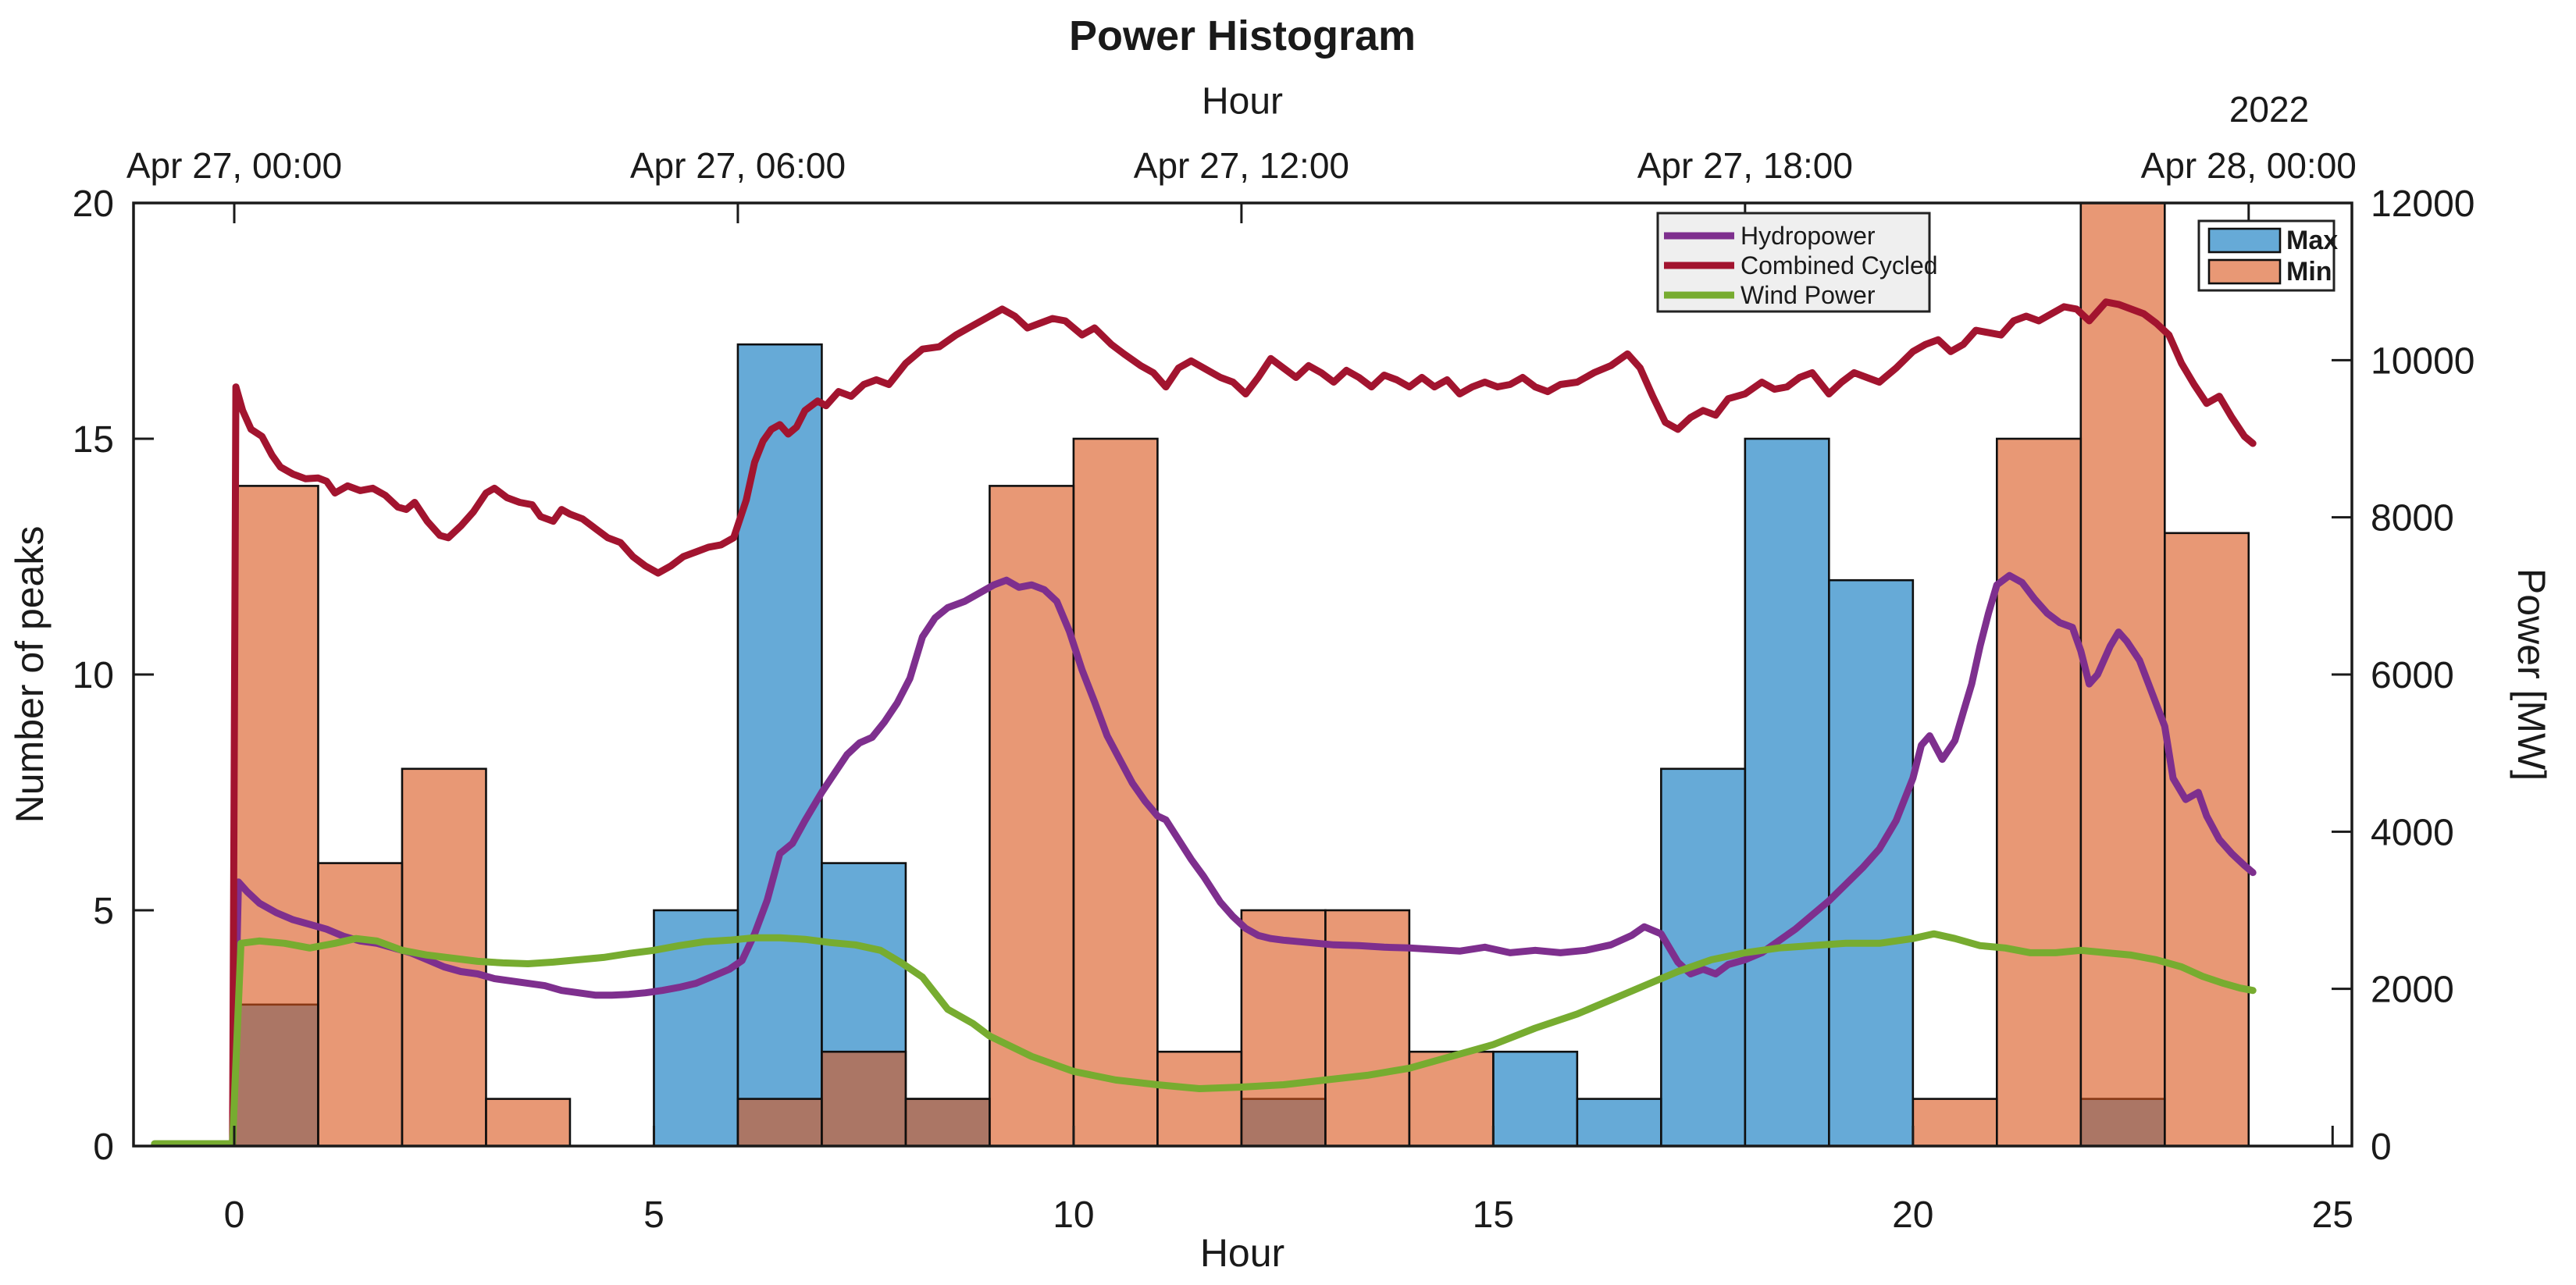 This screenshot has width=2576, height=1285. What do you see at coordinates (93, 675) in the screenshot?
I see `left-tick-label-10: 10` at bounding box center [93, 675].